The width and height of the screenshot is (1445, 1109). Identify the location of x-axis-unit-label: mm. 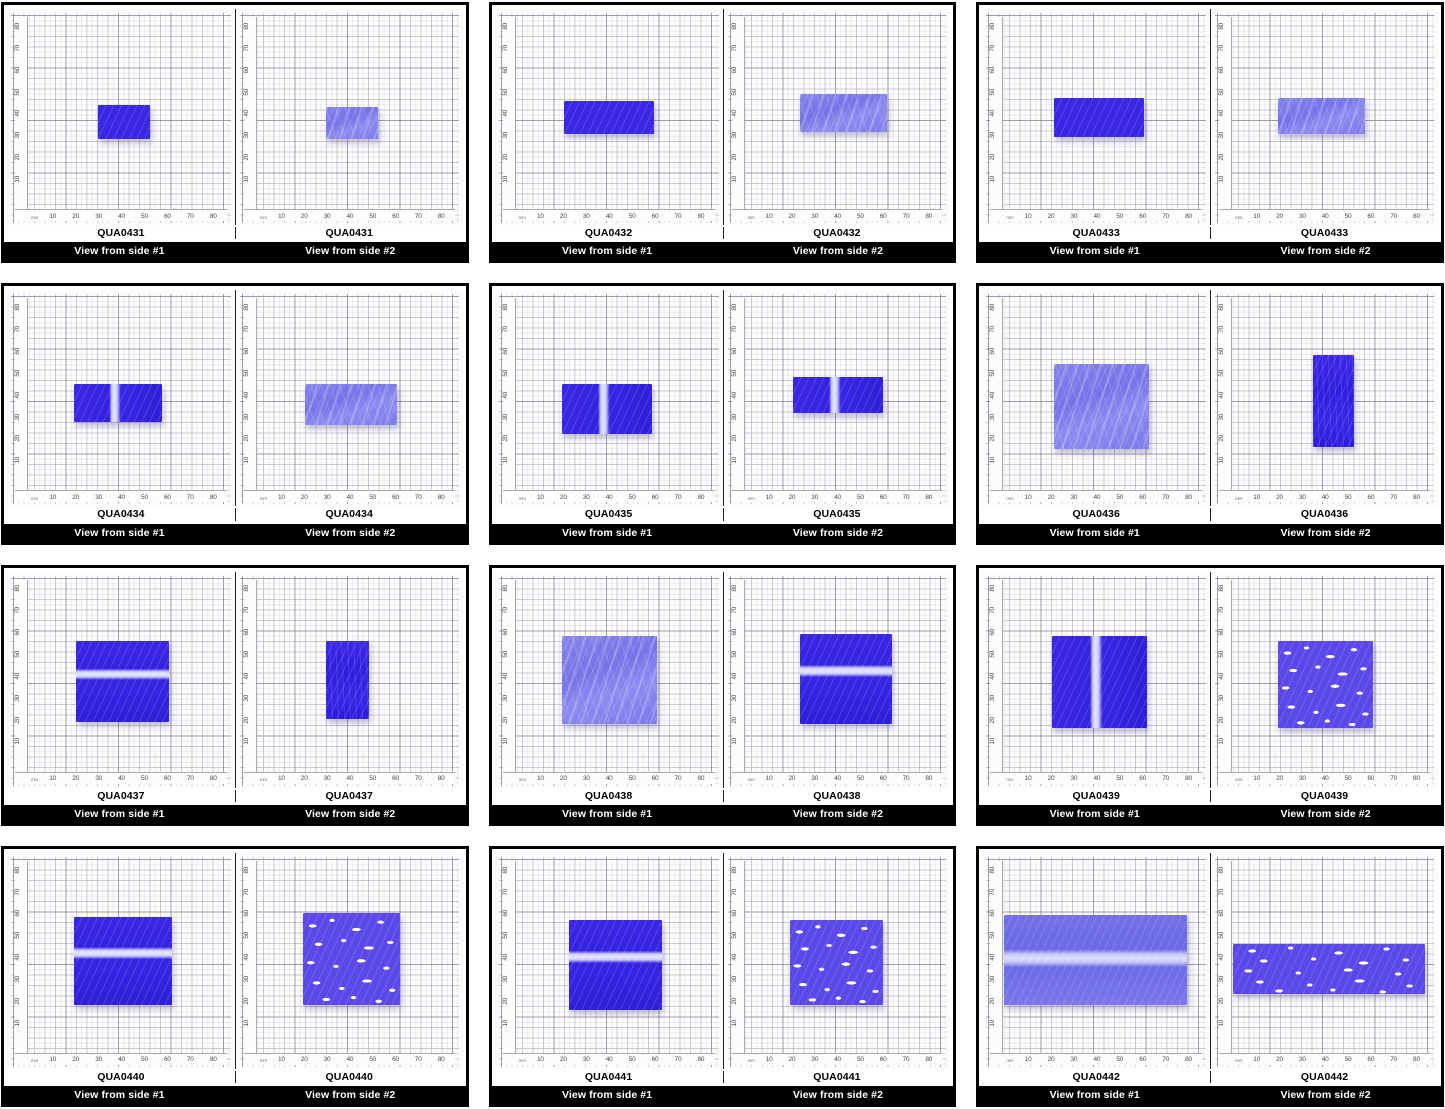
(263, 498).